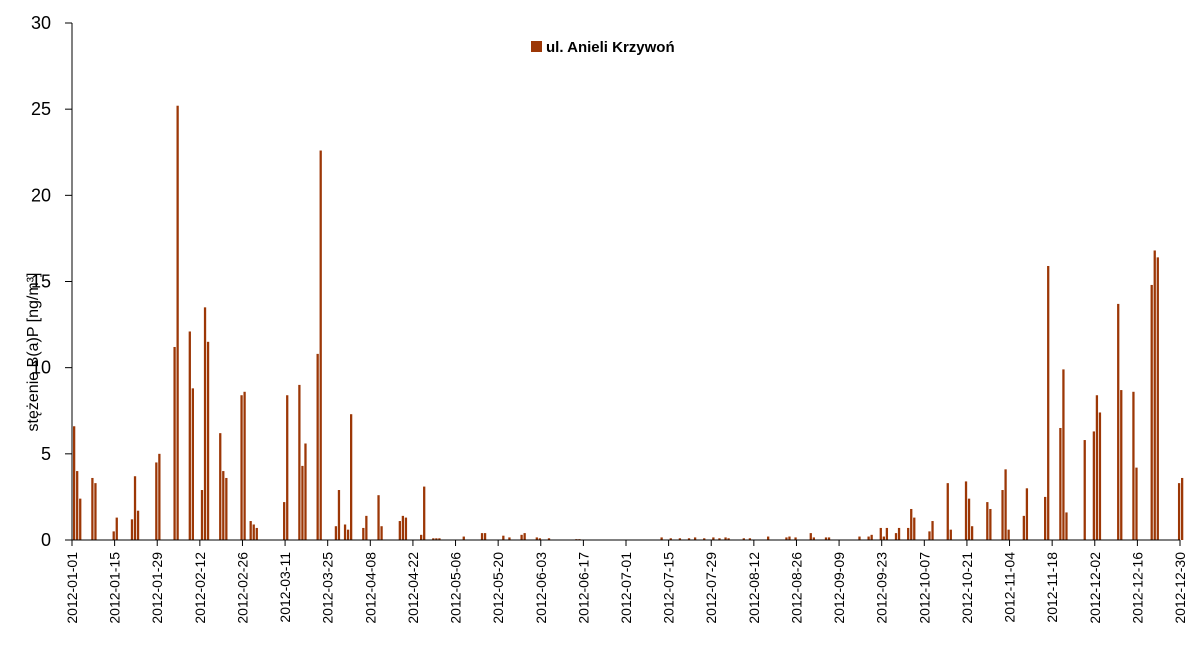  Describe the element at coordinates (328, 588) in the screenshot. I see `x-tick-label: 2012-03-25` at that location.